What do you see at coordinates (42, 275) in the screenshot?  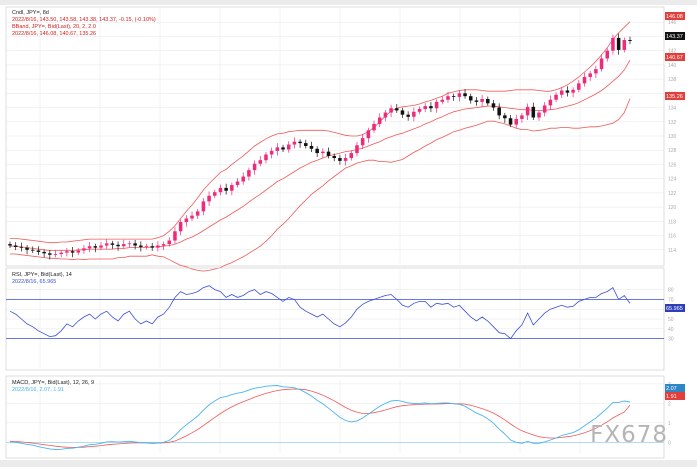 I see `rsi-label-line1: RSI, JPY=, Bid(Last), 14` at bounding box center [42, 275].